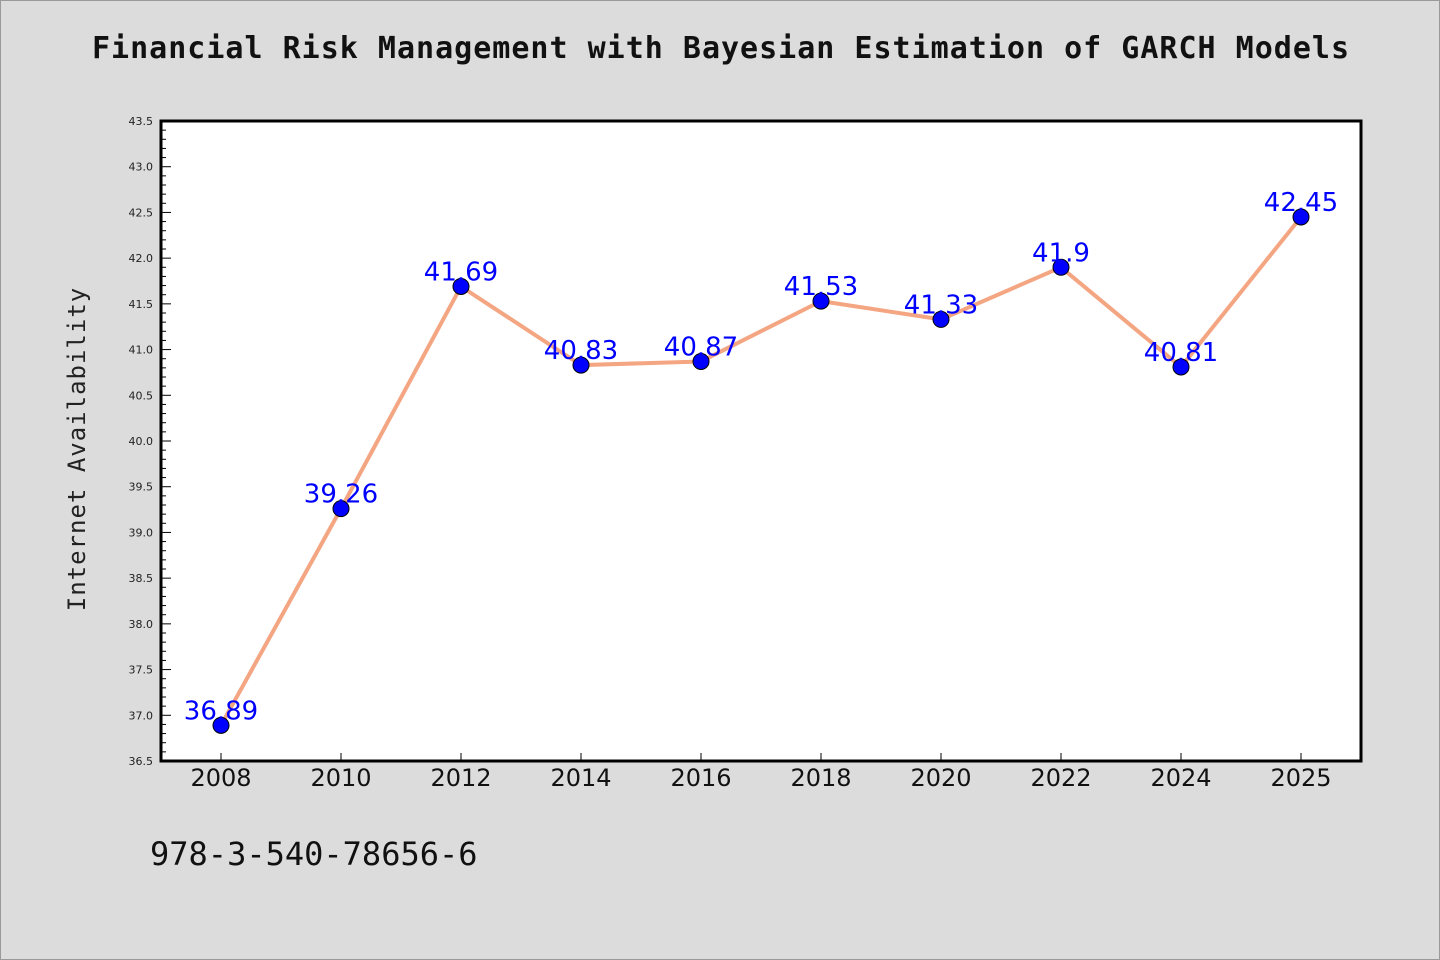 This screenshot has width=1440, height=960. I want to click on x-tick-label: 2020, so click(940, 778).